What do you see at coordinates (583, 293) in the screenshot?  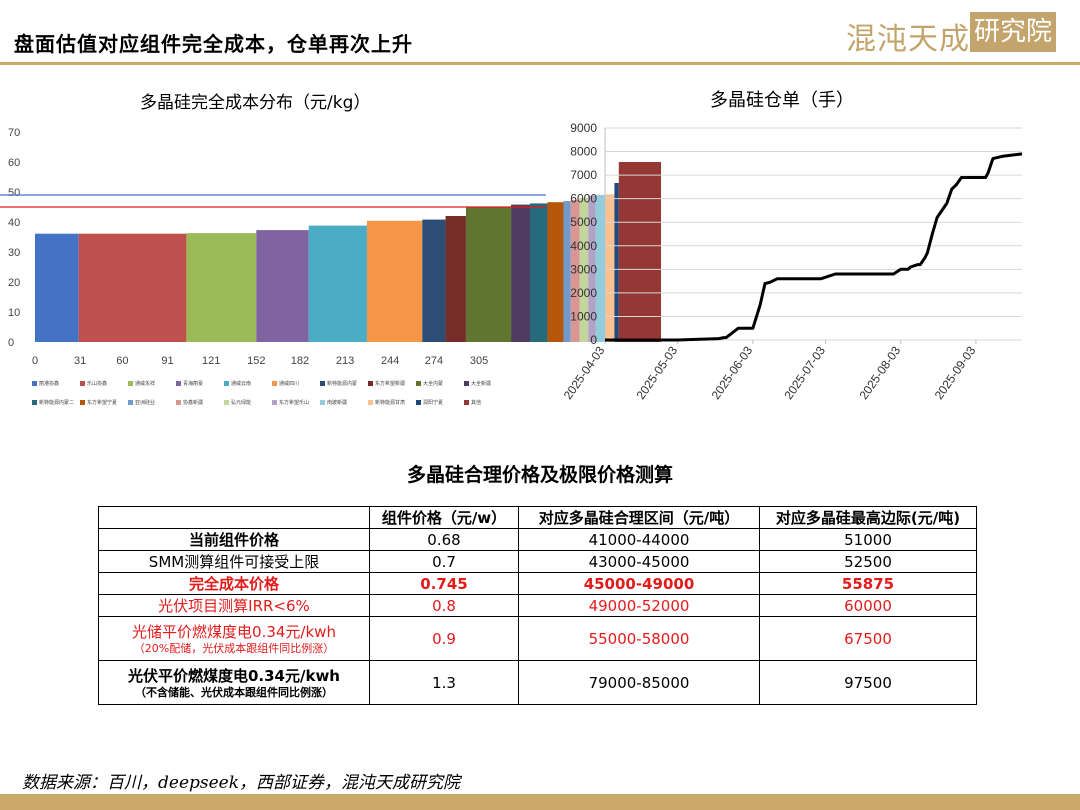 I see `y-tick-label: 2000` at bounding box center [583, 293].